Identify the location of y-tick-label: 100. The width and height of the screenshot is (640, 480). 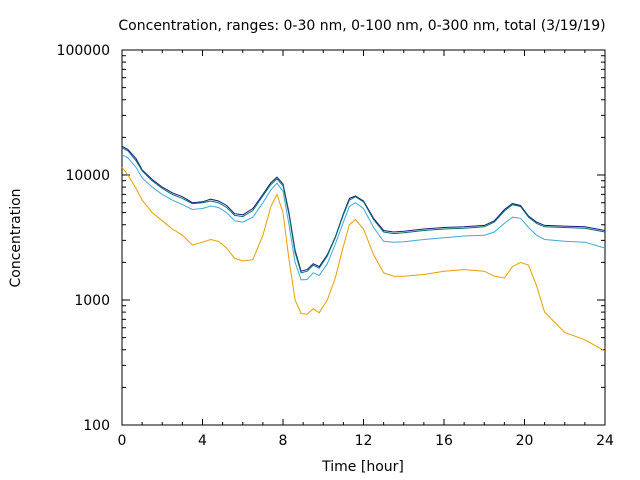
(96, 426).